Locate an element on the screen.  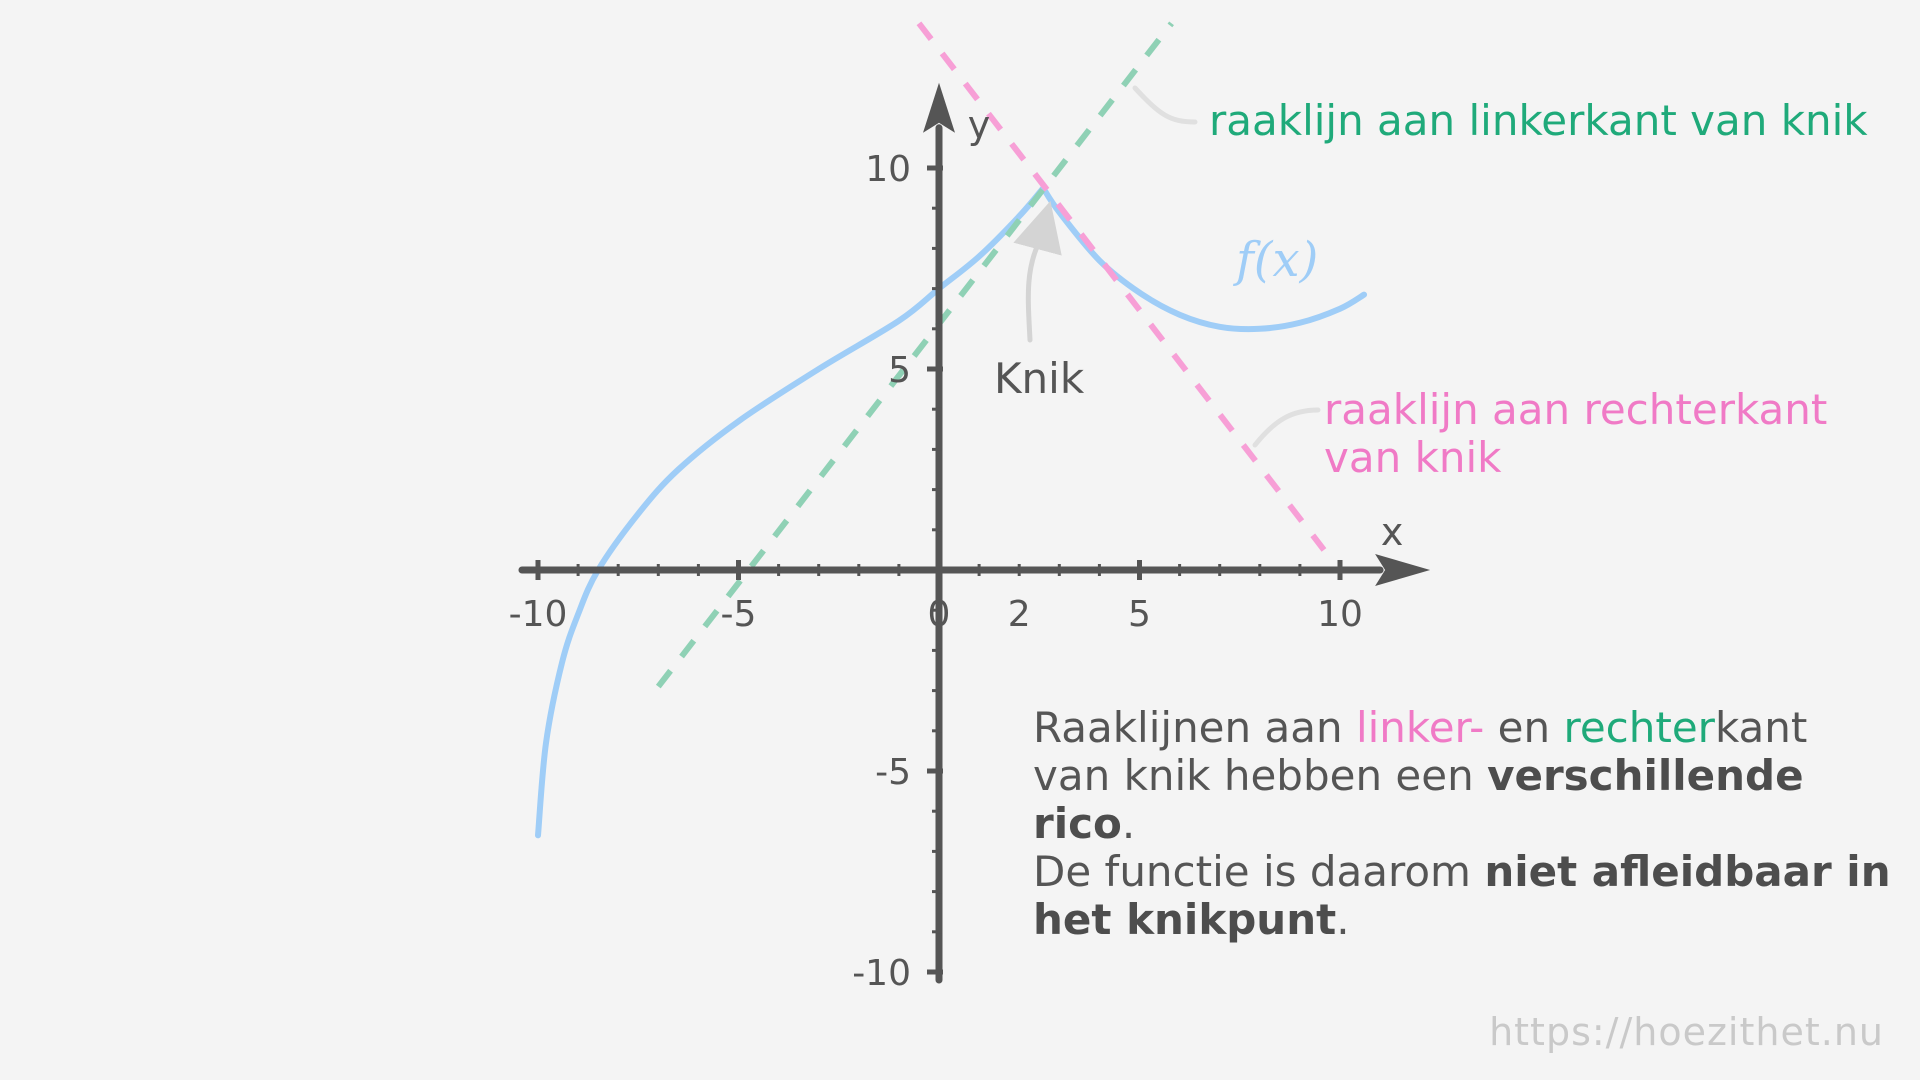
x-axis-label: x is located at coordinates (1392, 532).